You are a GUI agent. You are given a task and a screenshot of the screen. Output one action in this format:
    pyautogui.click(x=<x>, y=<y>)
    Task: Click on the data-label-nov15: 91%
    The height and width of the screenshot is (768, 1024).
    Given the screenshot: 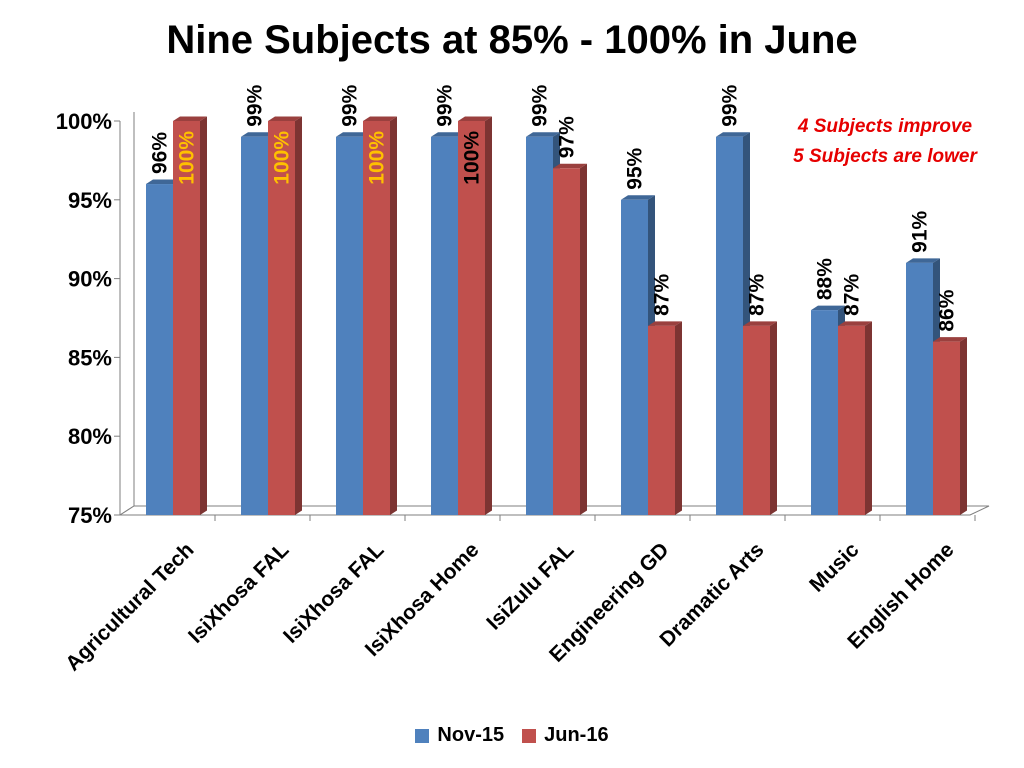 What is the action you would take?
    pyautogui.click(x=920, y=231)
    